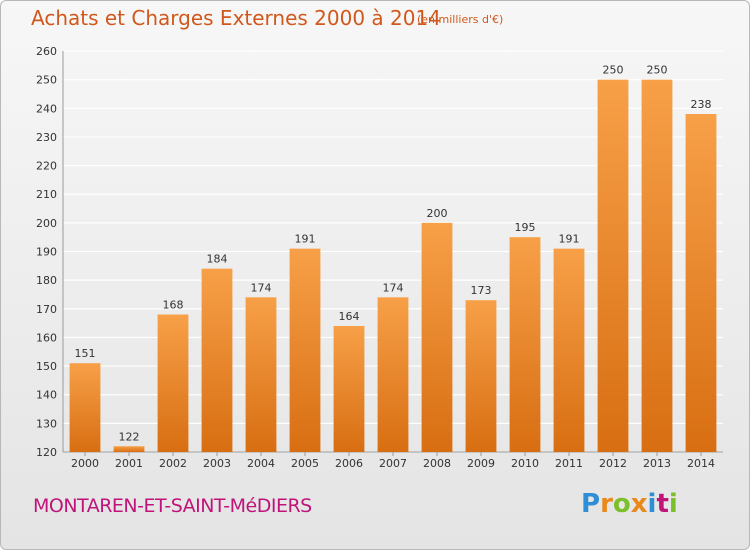 Image resolution: width=750 pixels, height=550 pixels. Describe the element at coordinates (437, 213) in the screenshot. I see `data-label: 200` at that location.